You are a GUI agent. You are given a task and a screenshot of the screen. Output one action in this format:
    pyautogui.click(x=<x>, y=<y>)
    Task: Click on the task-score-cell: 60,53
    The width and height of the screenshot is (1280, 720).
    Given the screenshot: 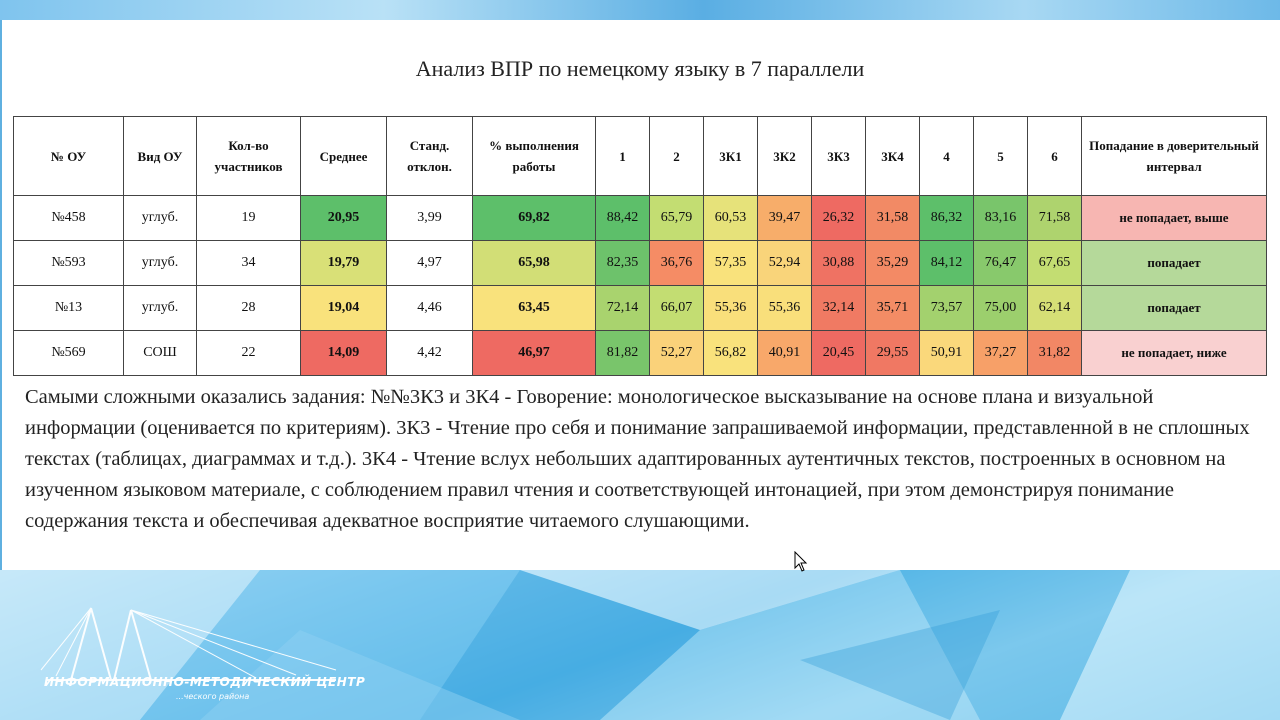 What is the action you would take?
    pyautogui.click(x=730, y=218)
    